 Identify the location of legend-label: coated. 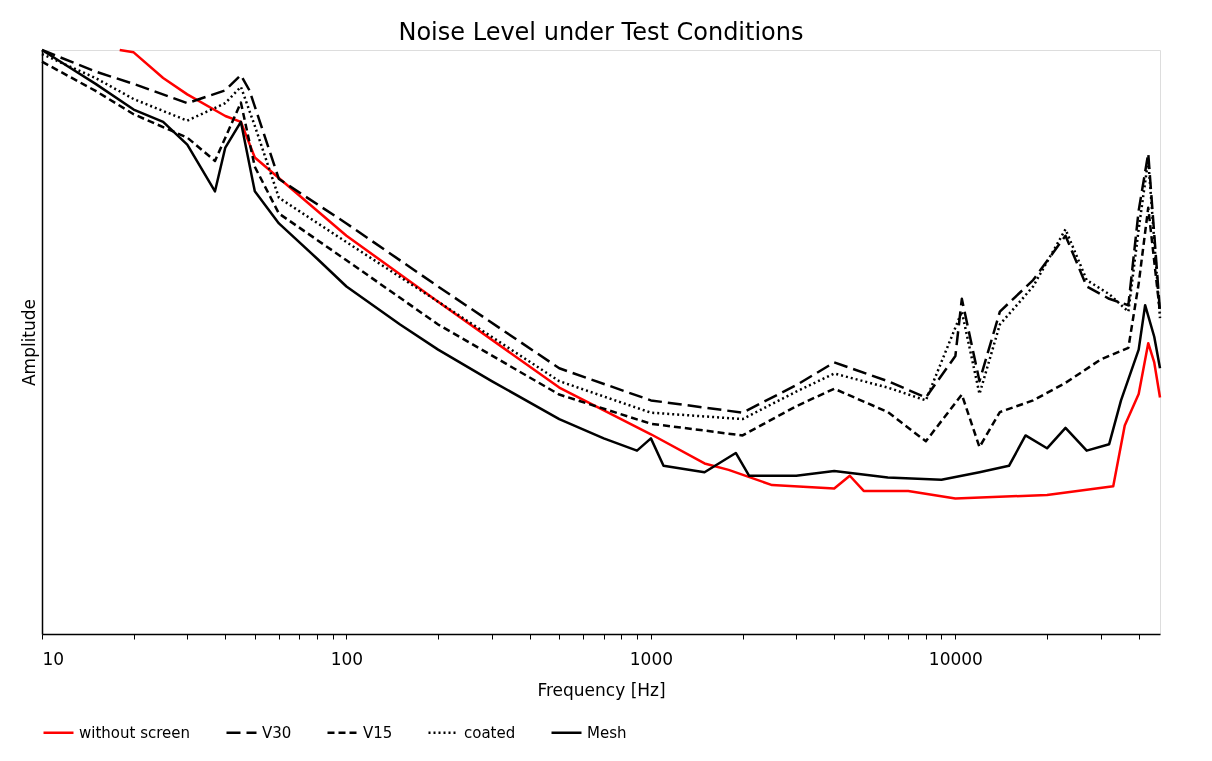
(490, 732).